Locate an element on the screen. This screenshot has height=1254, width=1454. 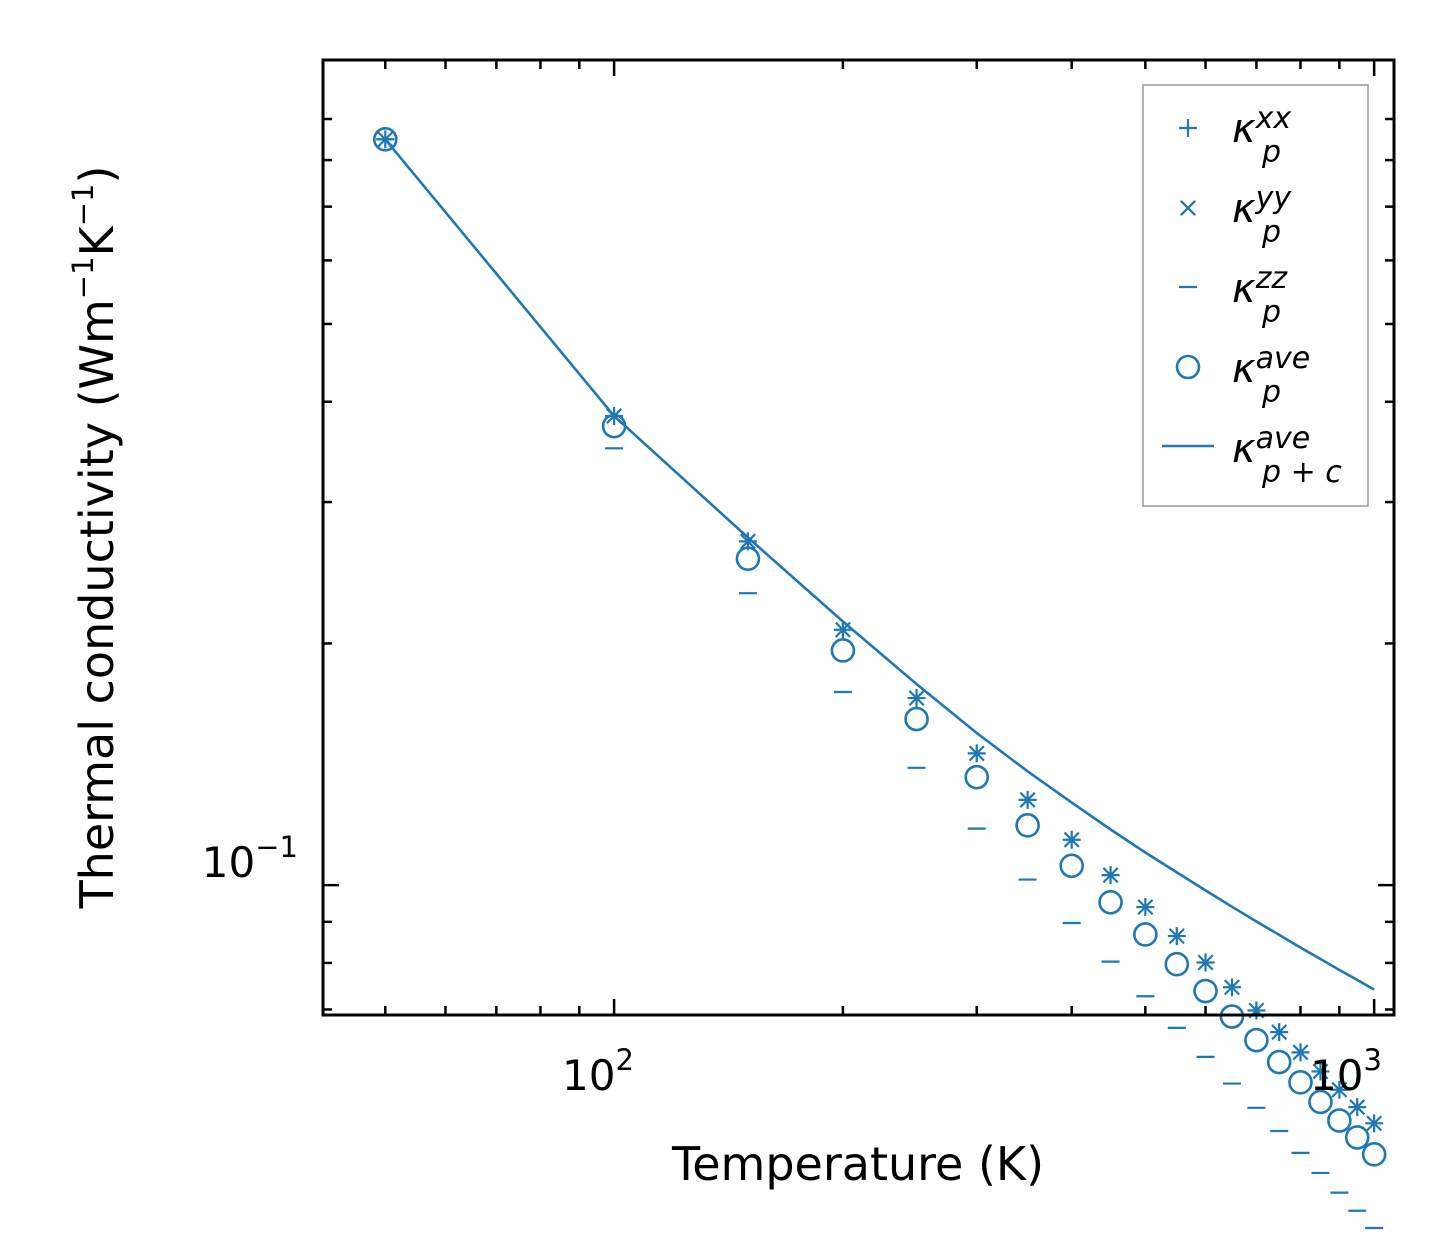
x-axis-label: Temperature (K) is located at coordinates (857, 1164).